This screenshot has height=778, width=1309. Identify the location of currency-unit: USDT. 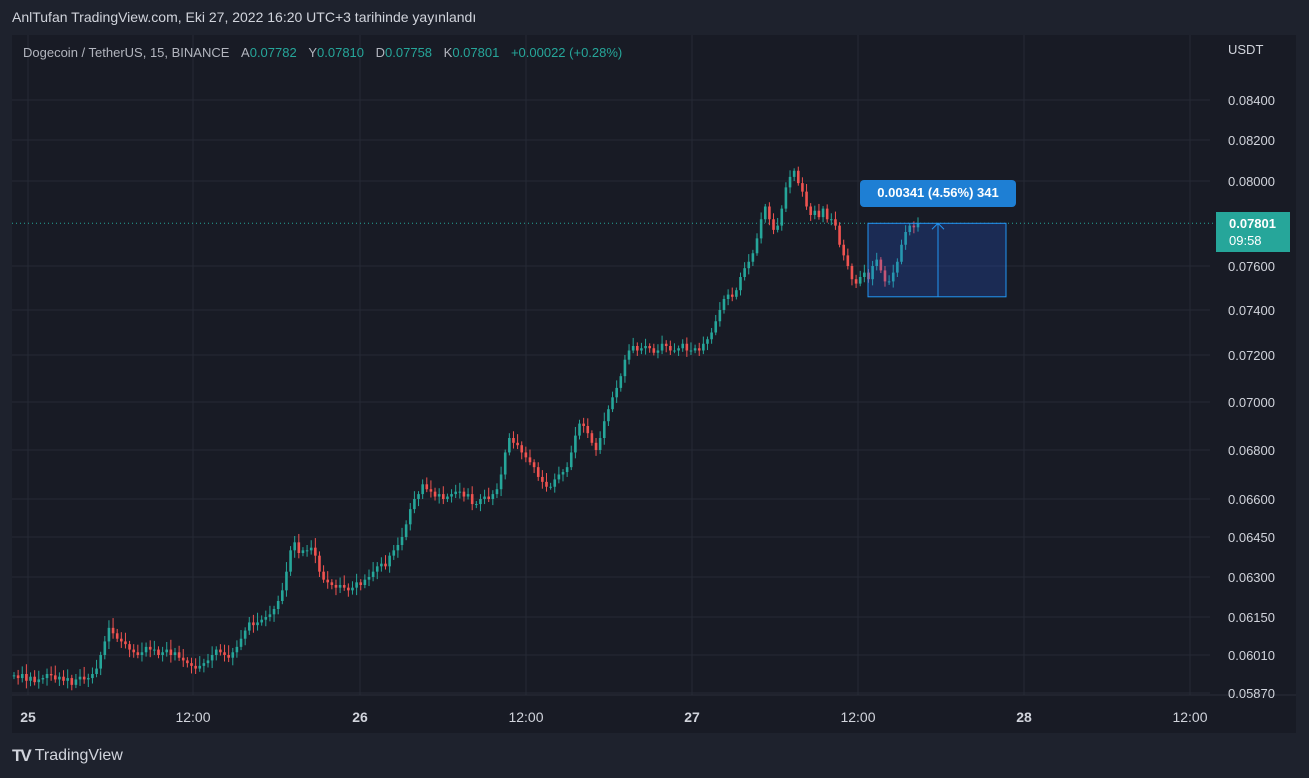
(1246, 49).